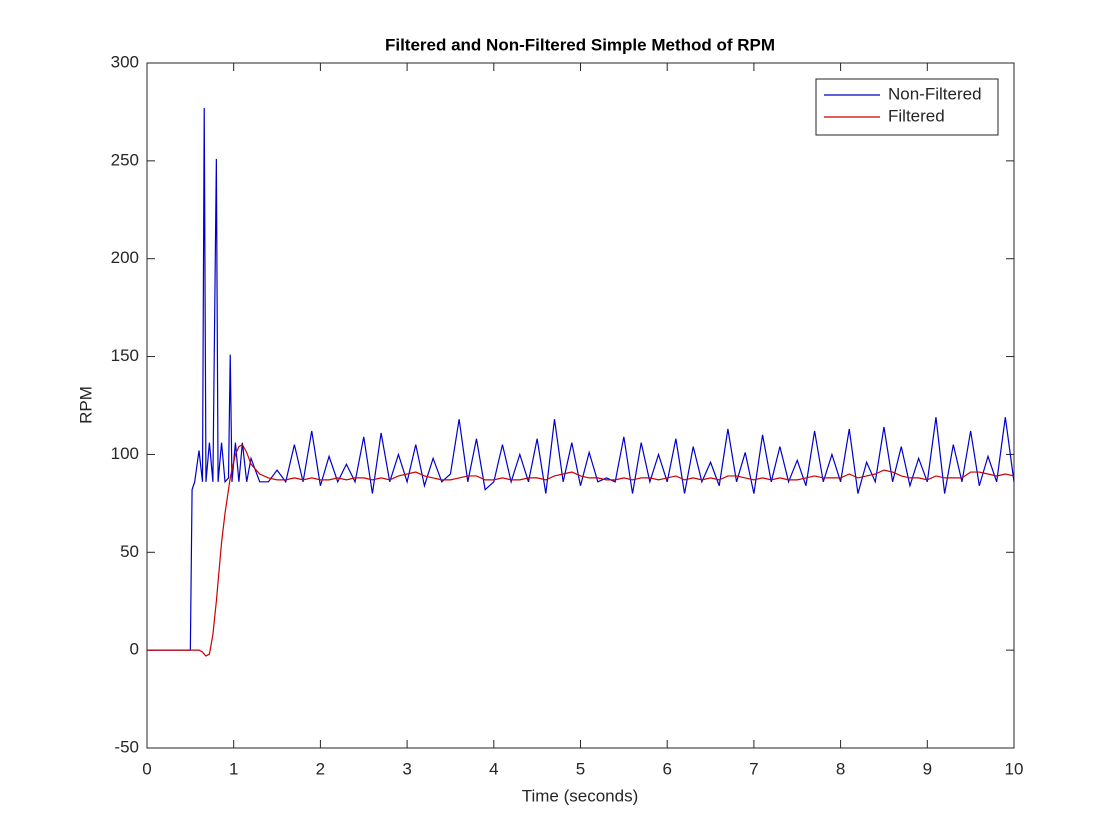  I want to click on y-tick-label: 200, so click(125, 257).